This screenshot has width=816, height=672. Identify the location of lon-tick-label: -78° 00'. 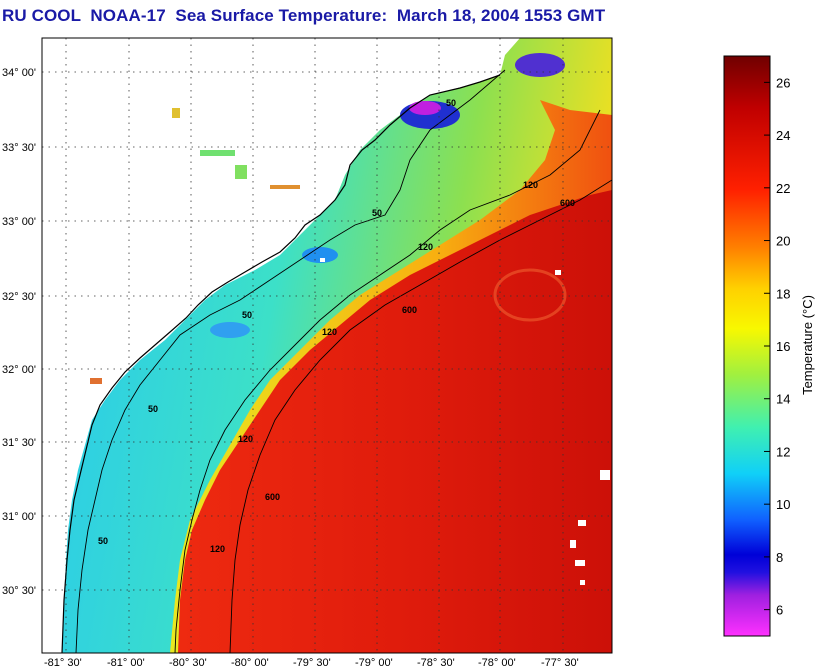
(497, 663).